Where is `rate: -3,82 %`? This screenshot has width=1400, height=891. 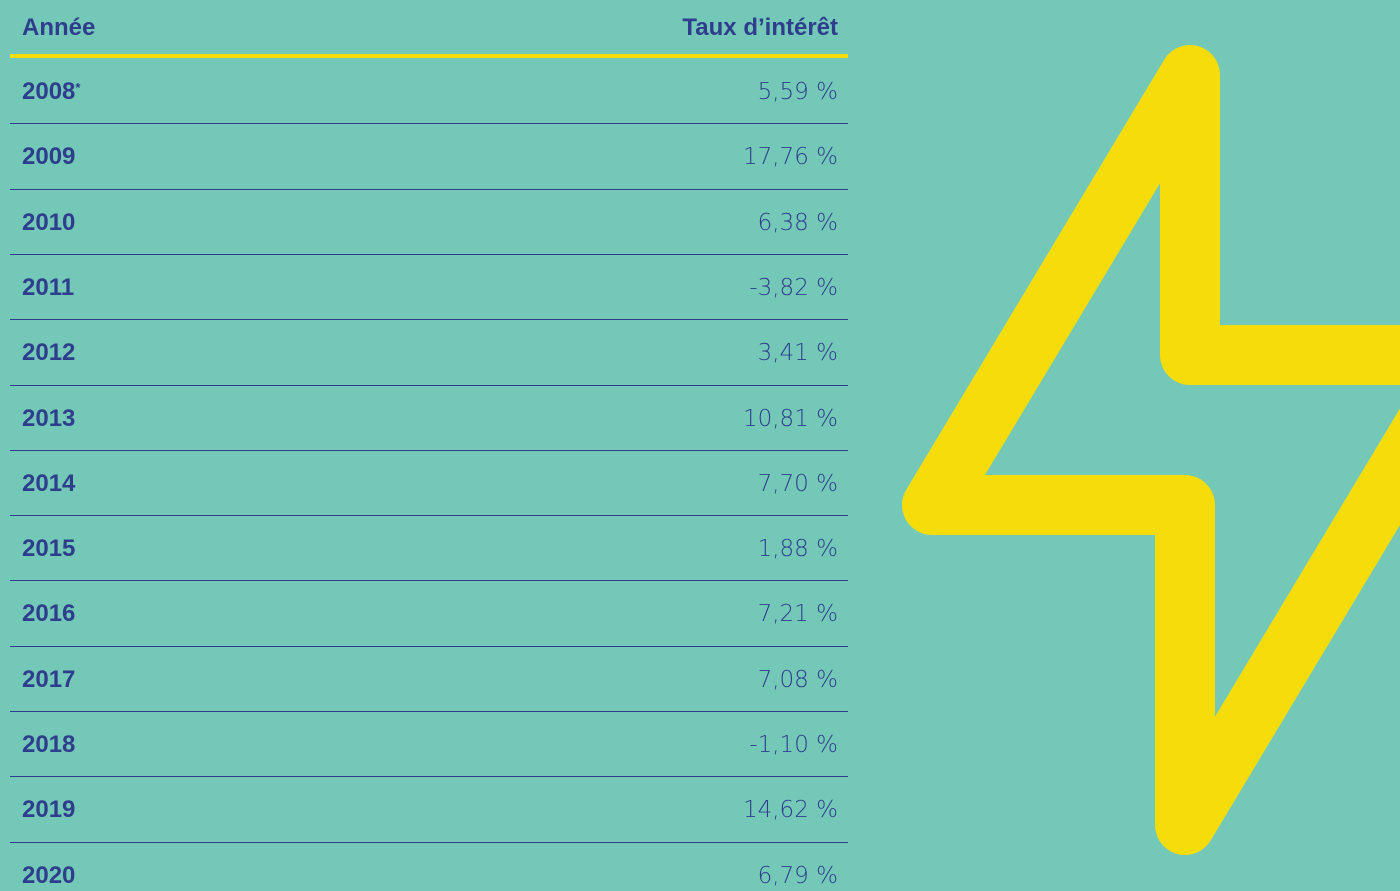 rate: -3,82 % is located at coordinates (793, 287).